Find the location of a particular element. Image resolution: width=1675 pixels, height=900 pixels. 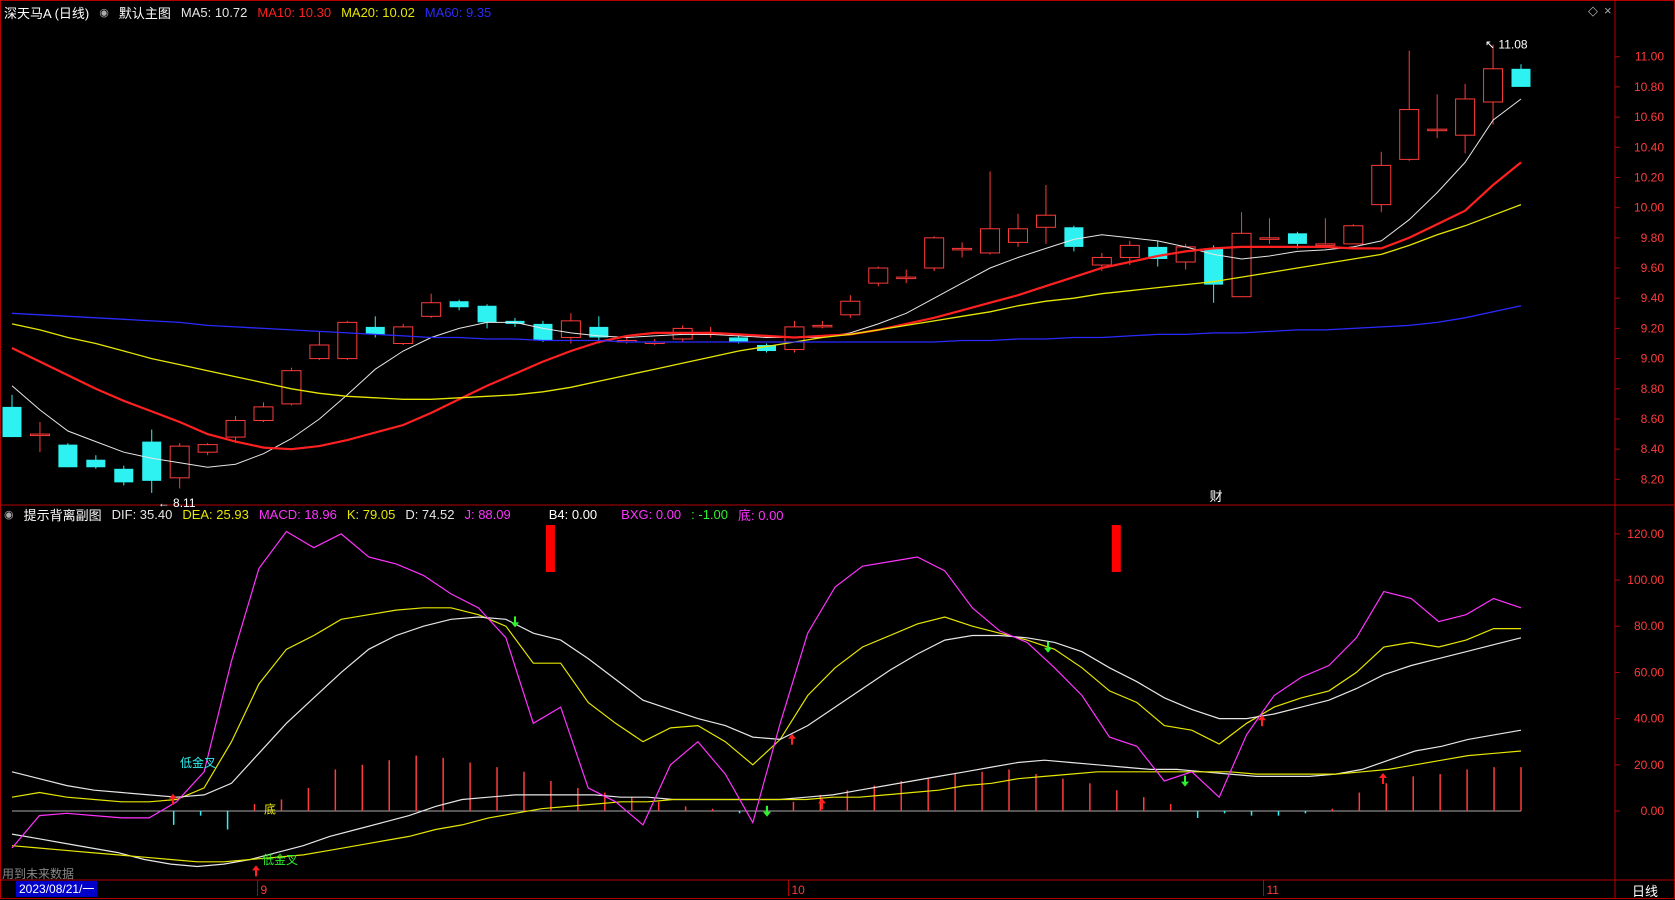

price-tick-label: 11.00 is located at coordinates (1649, 57).